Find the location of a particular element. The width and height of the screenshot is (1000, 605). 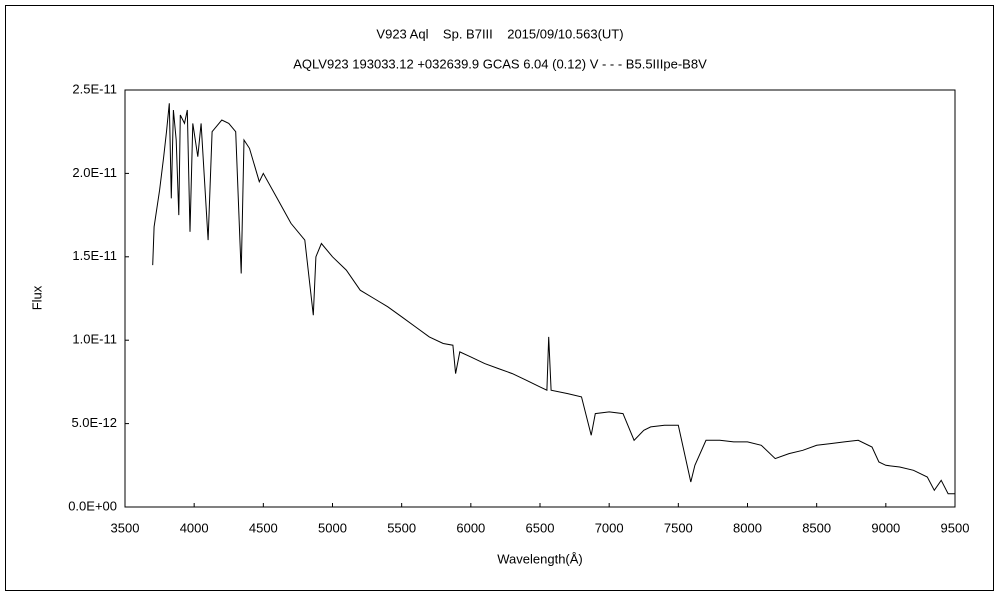

y-tick-label: 0.0E+00 is located at coordinates (92, 505).